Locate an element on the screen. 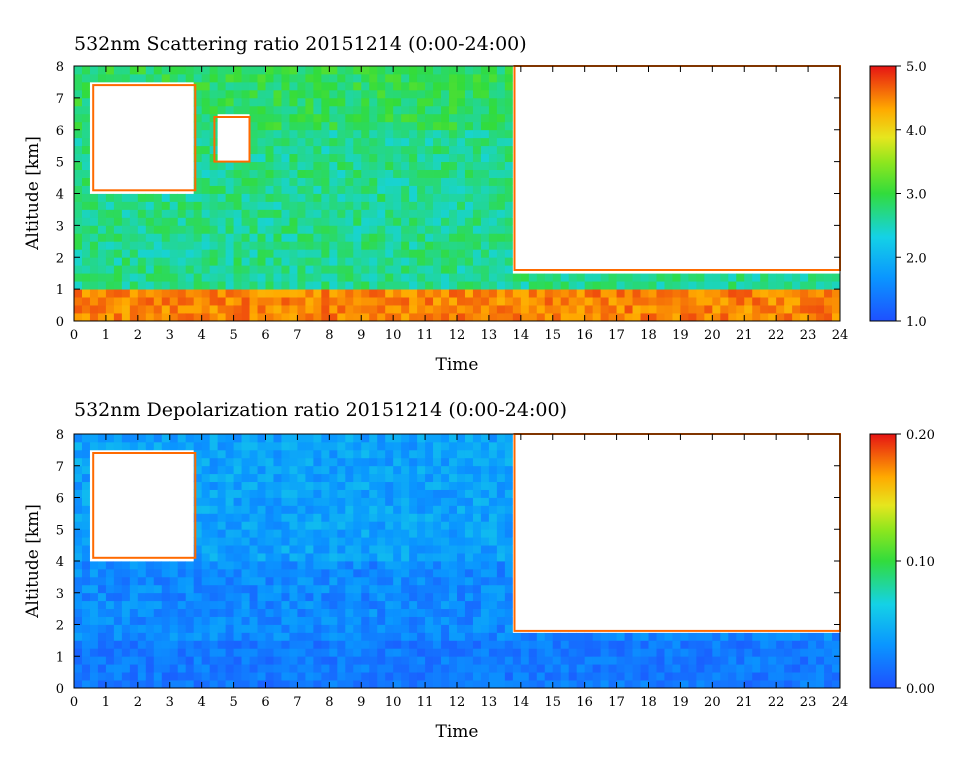  x-tick-label: 20 is located at coordinates (712, 335).